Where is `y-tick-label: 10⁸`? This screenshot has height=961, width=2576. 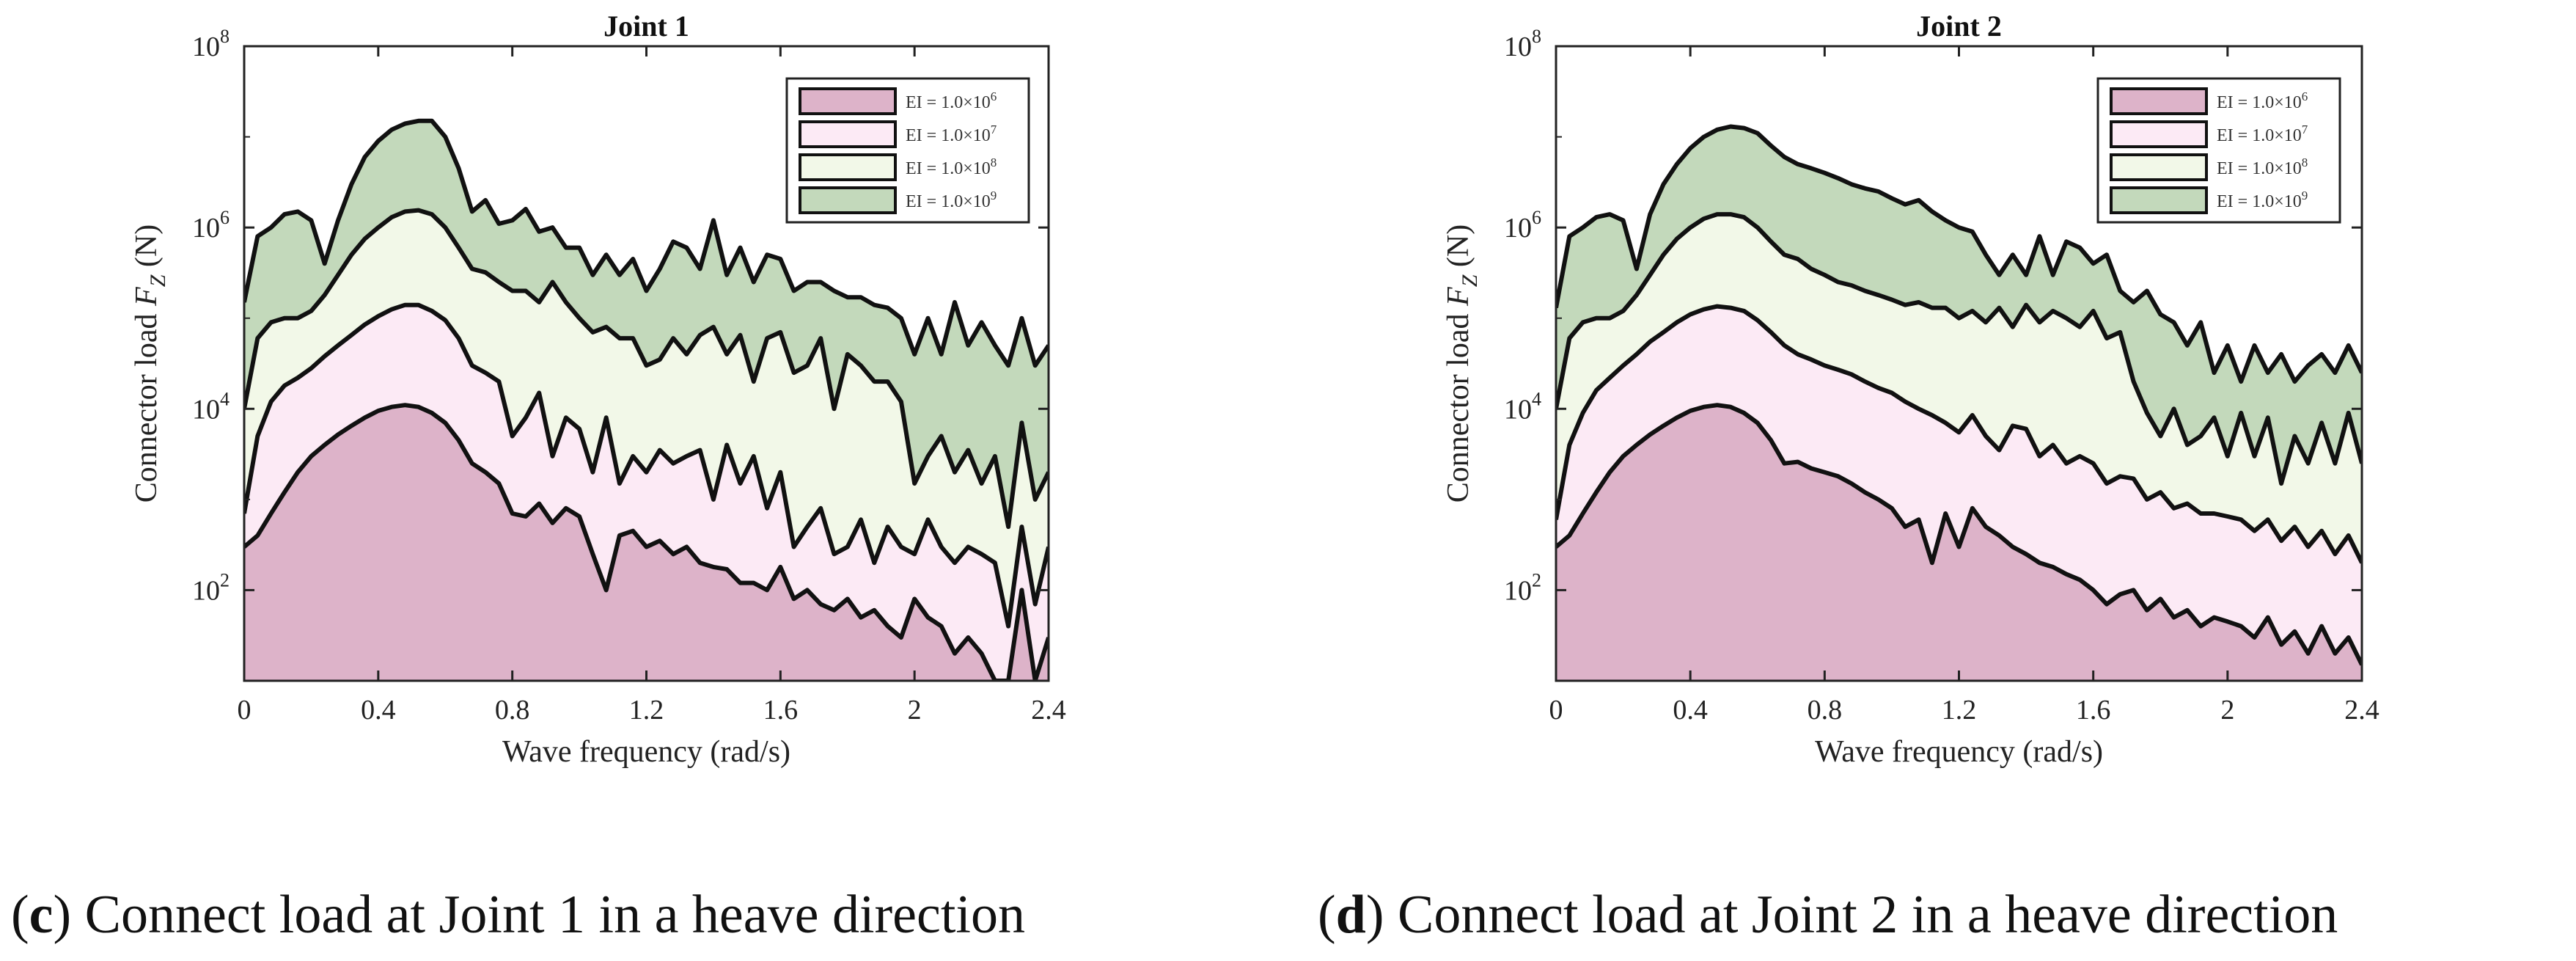
y-tick-label: 10⁸ is located at coordinates (1522, 44).